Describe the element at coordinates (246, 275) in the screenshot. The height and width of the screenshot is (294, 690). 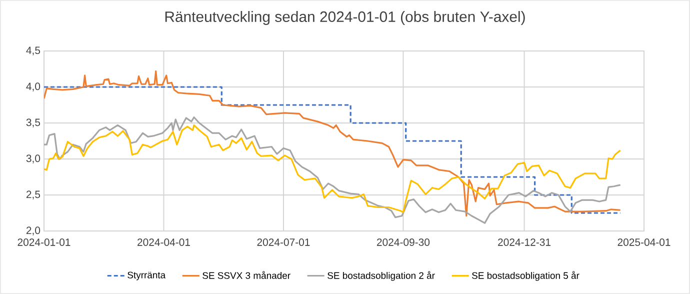
I see `legend-label: SE SSVX 3 månader` at that location.